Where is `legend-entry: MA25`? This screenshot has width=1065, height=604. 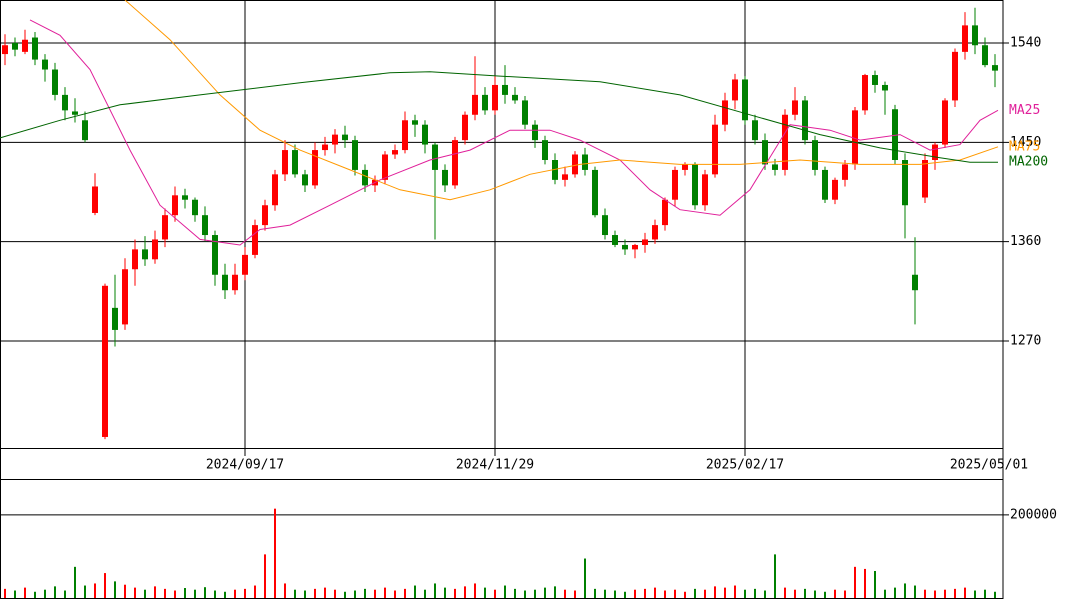 legend-entry: MA25 is located at coordinates (1024, 110).